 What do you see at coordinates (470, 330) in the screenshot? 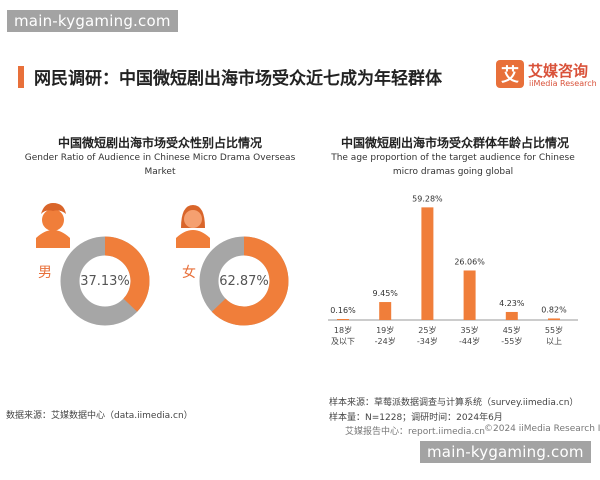
I see `x-tick-label: 35岁` at bounding box center [470, 330].